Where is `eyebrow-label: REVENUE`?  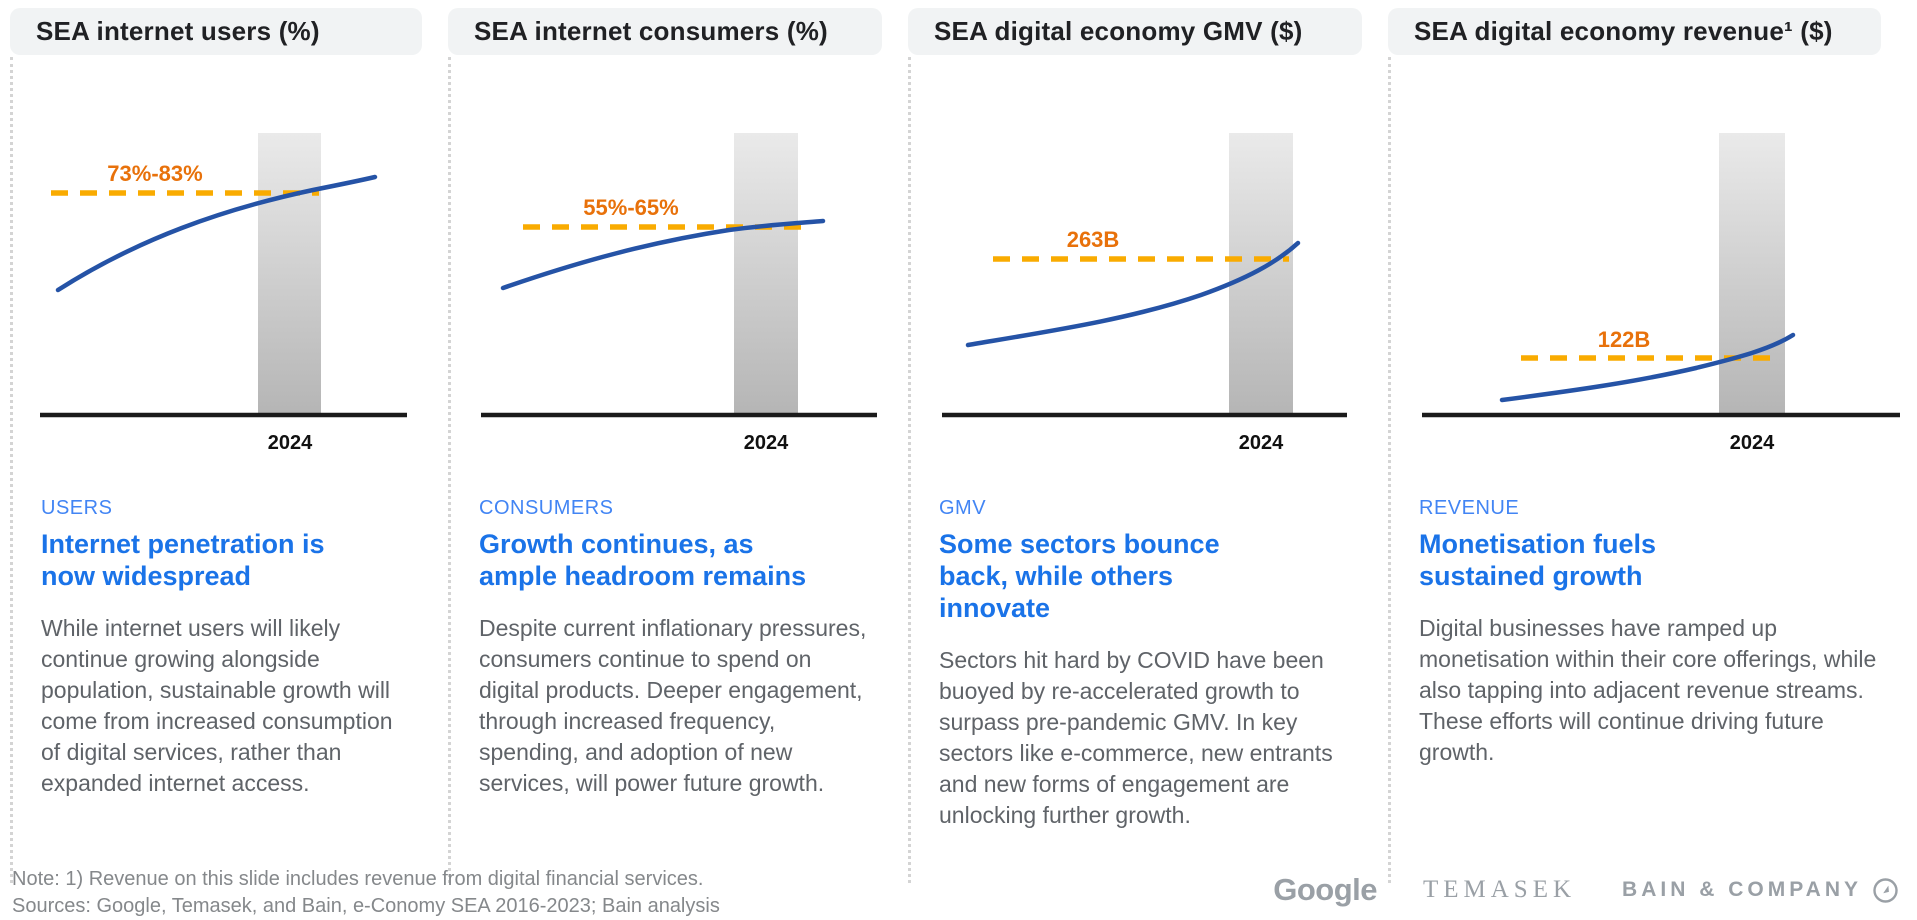
eyebrow-label: REVENUE is located at coordinates (1469, 508).